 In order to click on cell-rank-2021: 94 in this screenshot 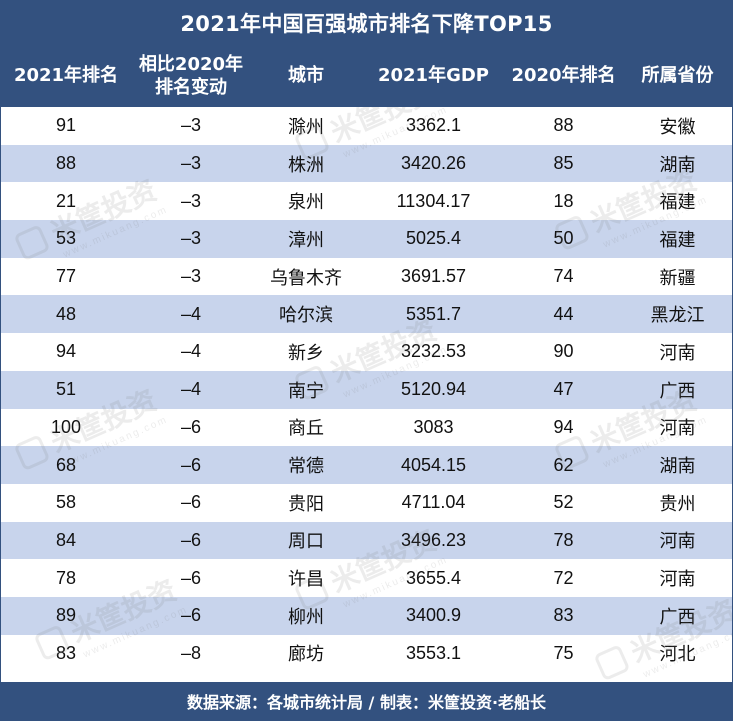, I will do `click(66, 351)`.